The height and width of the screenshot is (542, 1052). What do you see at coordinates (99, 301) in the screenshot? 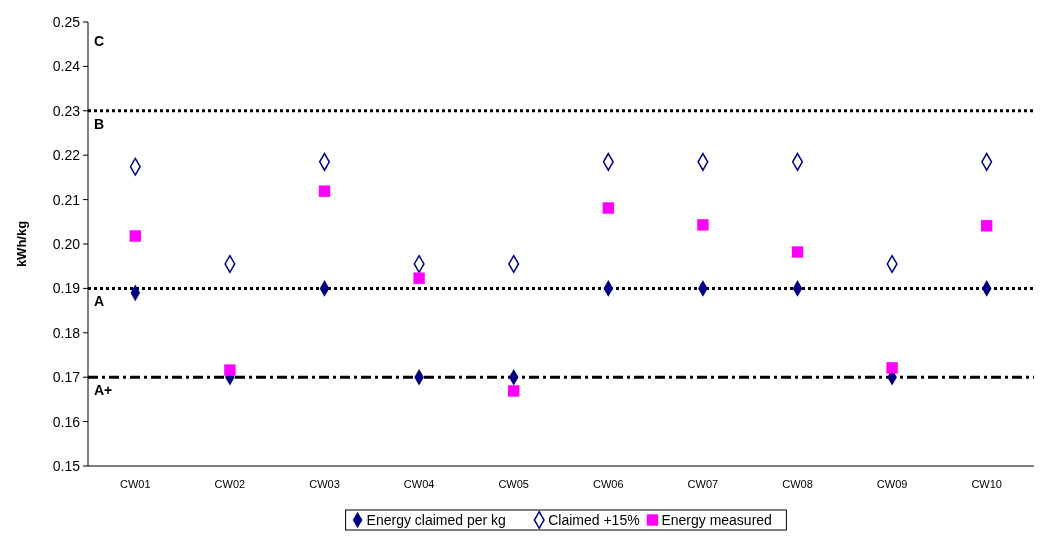
I see `ref-line-label: A` at bounding box center [99, 301].